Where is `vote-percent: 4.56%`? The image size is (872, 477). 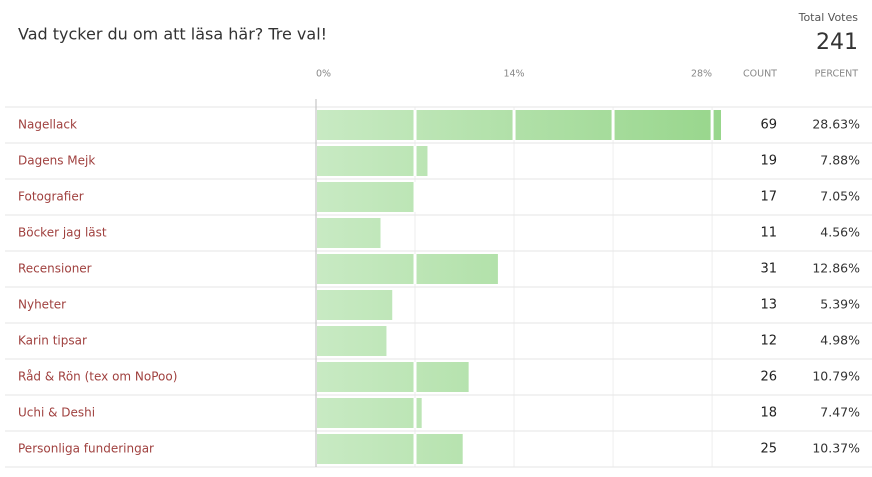
vote-percent: 4.56% is located at coordinates (840, 232).